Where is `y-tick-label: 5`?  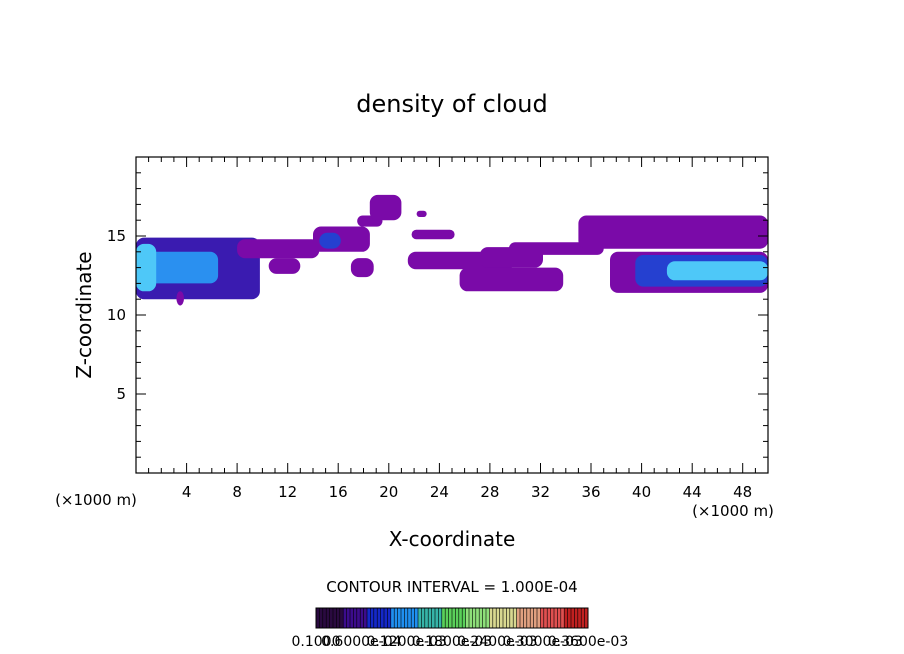 y-tick-label: 5 is located at coordinates (121, 394).